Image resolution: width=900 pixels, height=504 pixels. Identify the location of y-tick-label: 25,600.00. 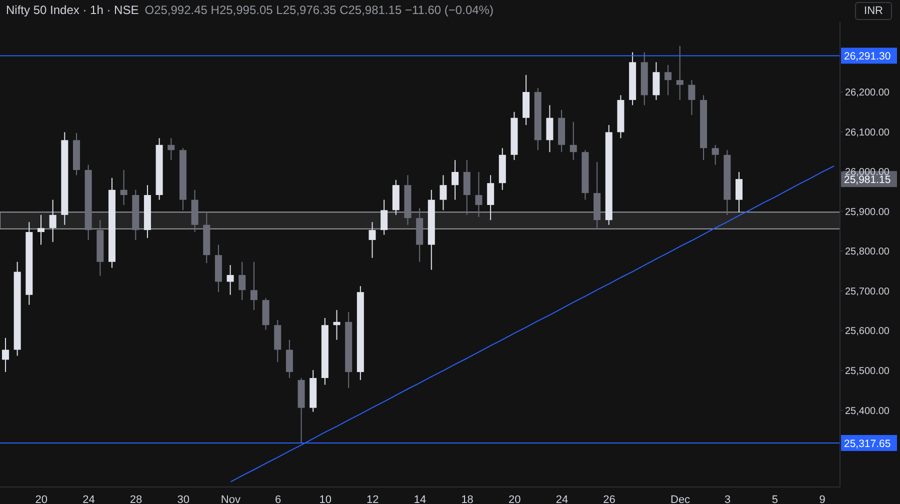
(867, 332).